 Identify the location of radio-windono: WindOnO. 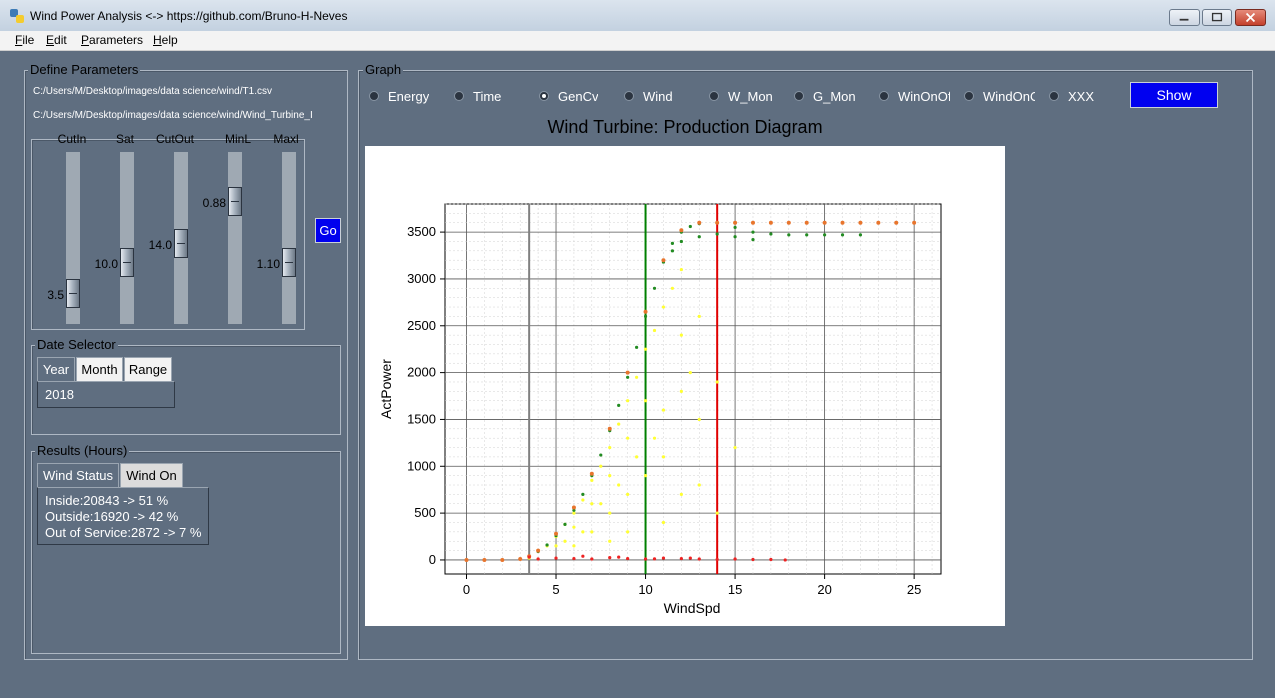
(999, 96).